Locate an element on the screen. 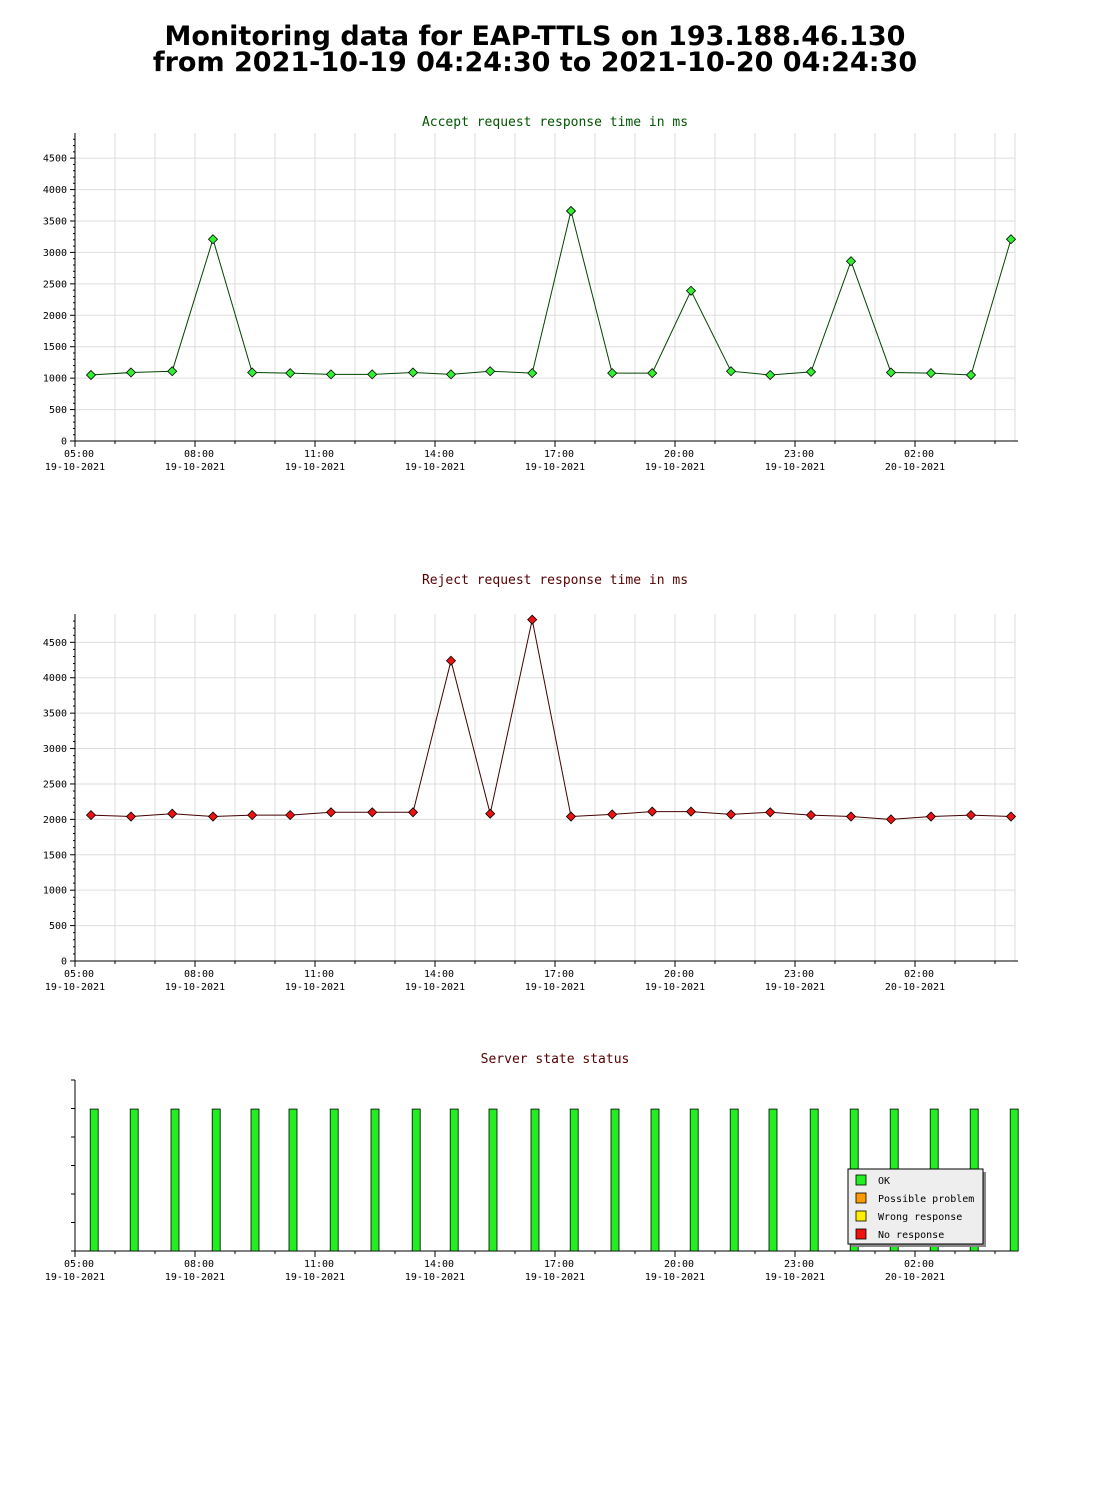 The image size is (1100, 1500). y-tick-label: 4000 is located at coordinates (55, 678).